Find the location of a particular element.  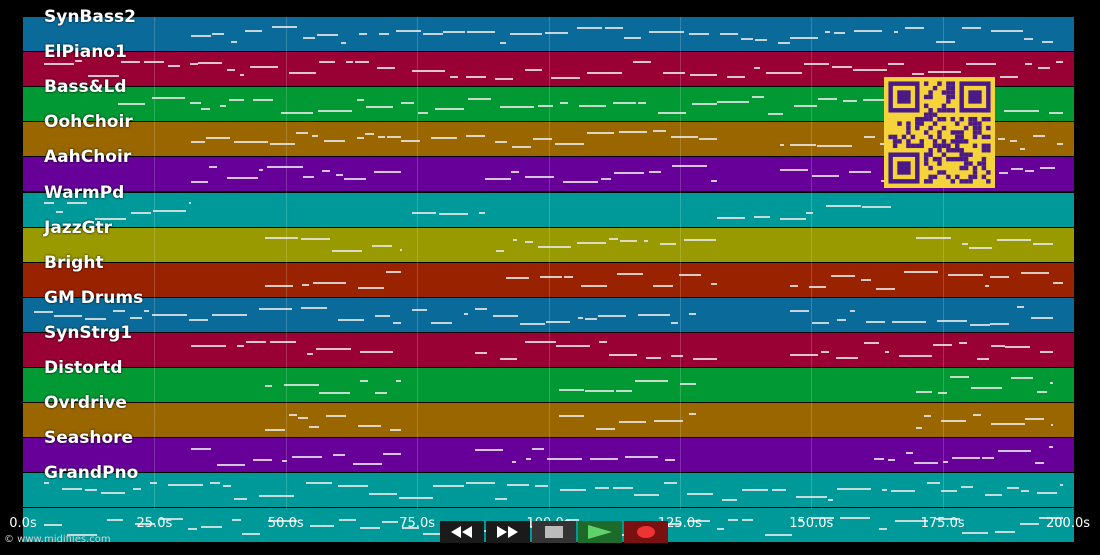

stop-button is located at coordinates (554, 532).